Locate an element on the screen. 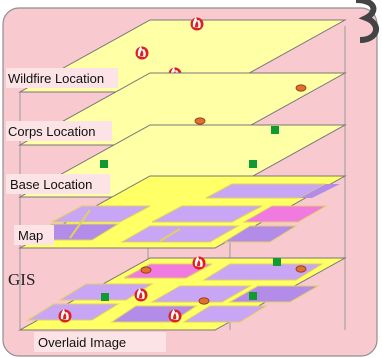 This screenshot has width=382, height=358. corner-glyph is located at coordinates (367, 21).